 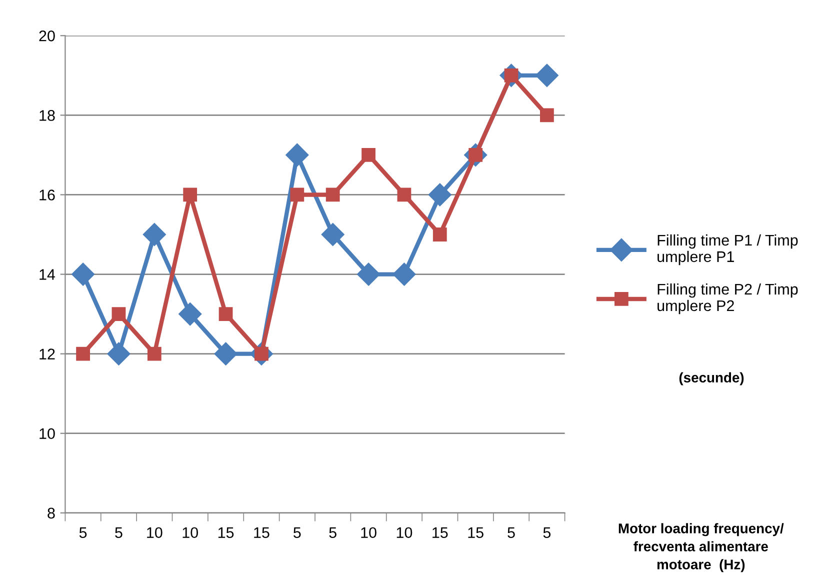 What do you see at coordinates (701, 547) in the screenshot?
I see `x-axis-title: Motor loading frequency/ frecventa alimentare motoare (Hz)` at bounding box center [701, 547].